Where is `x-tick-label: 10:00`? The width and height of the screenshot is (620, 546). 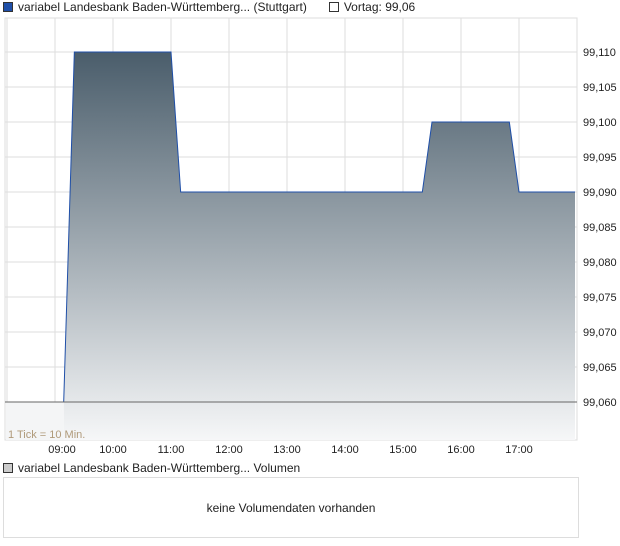
x-tick-label: 10:00 is located at coordinates (113, 450).